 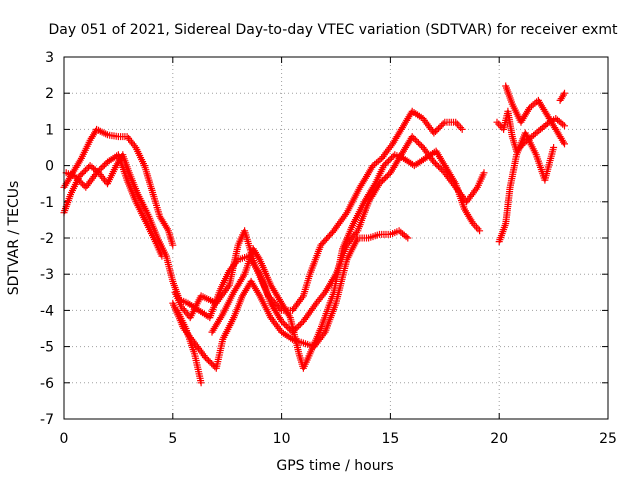 I want to click on x-tick-label: 25, so click(x=608, y=439).